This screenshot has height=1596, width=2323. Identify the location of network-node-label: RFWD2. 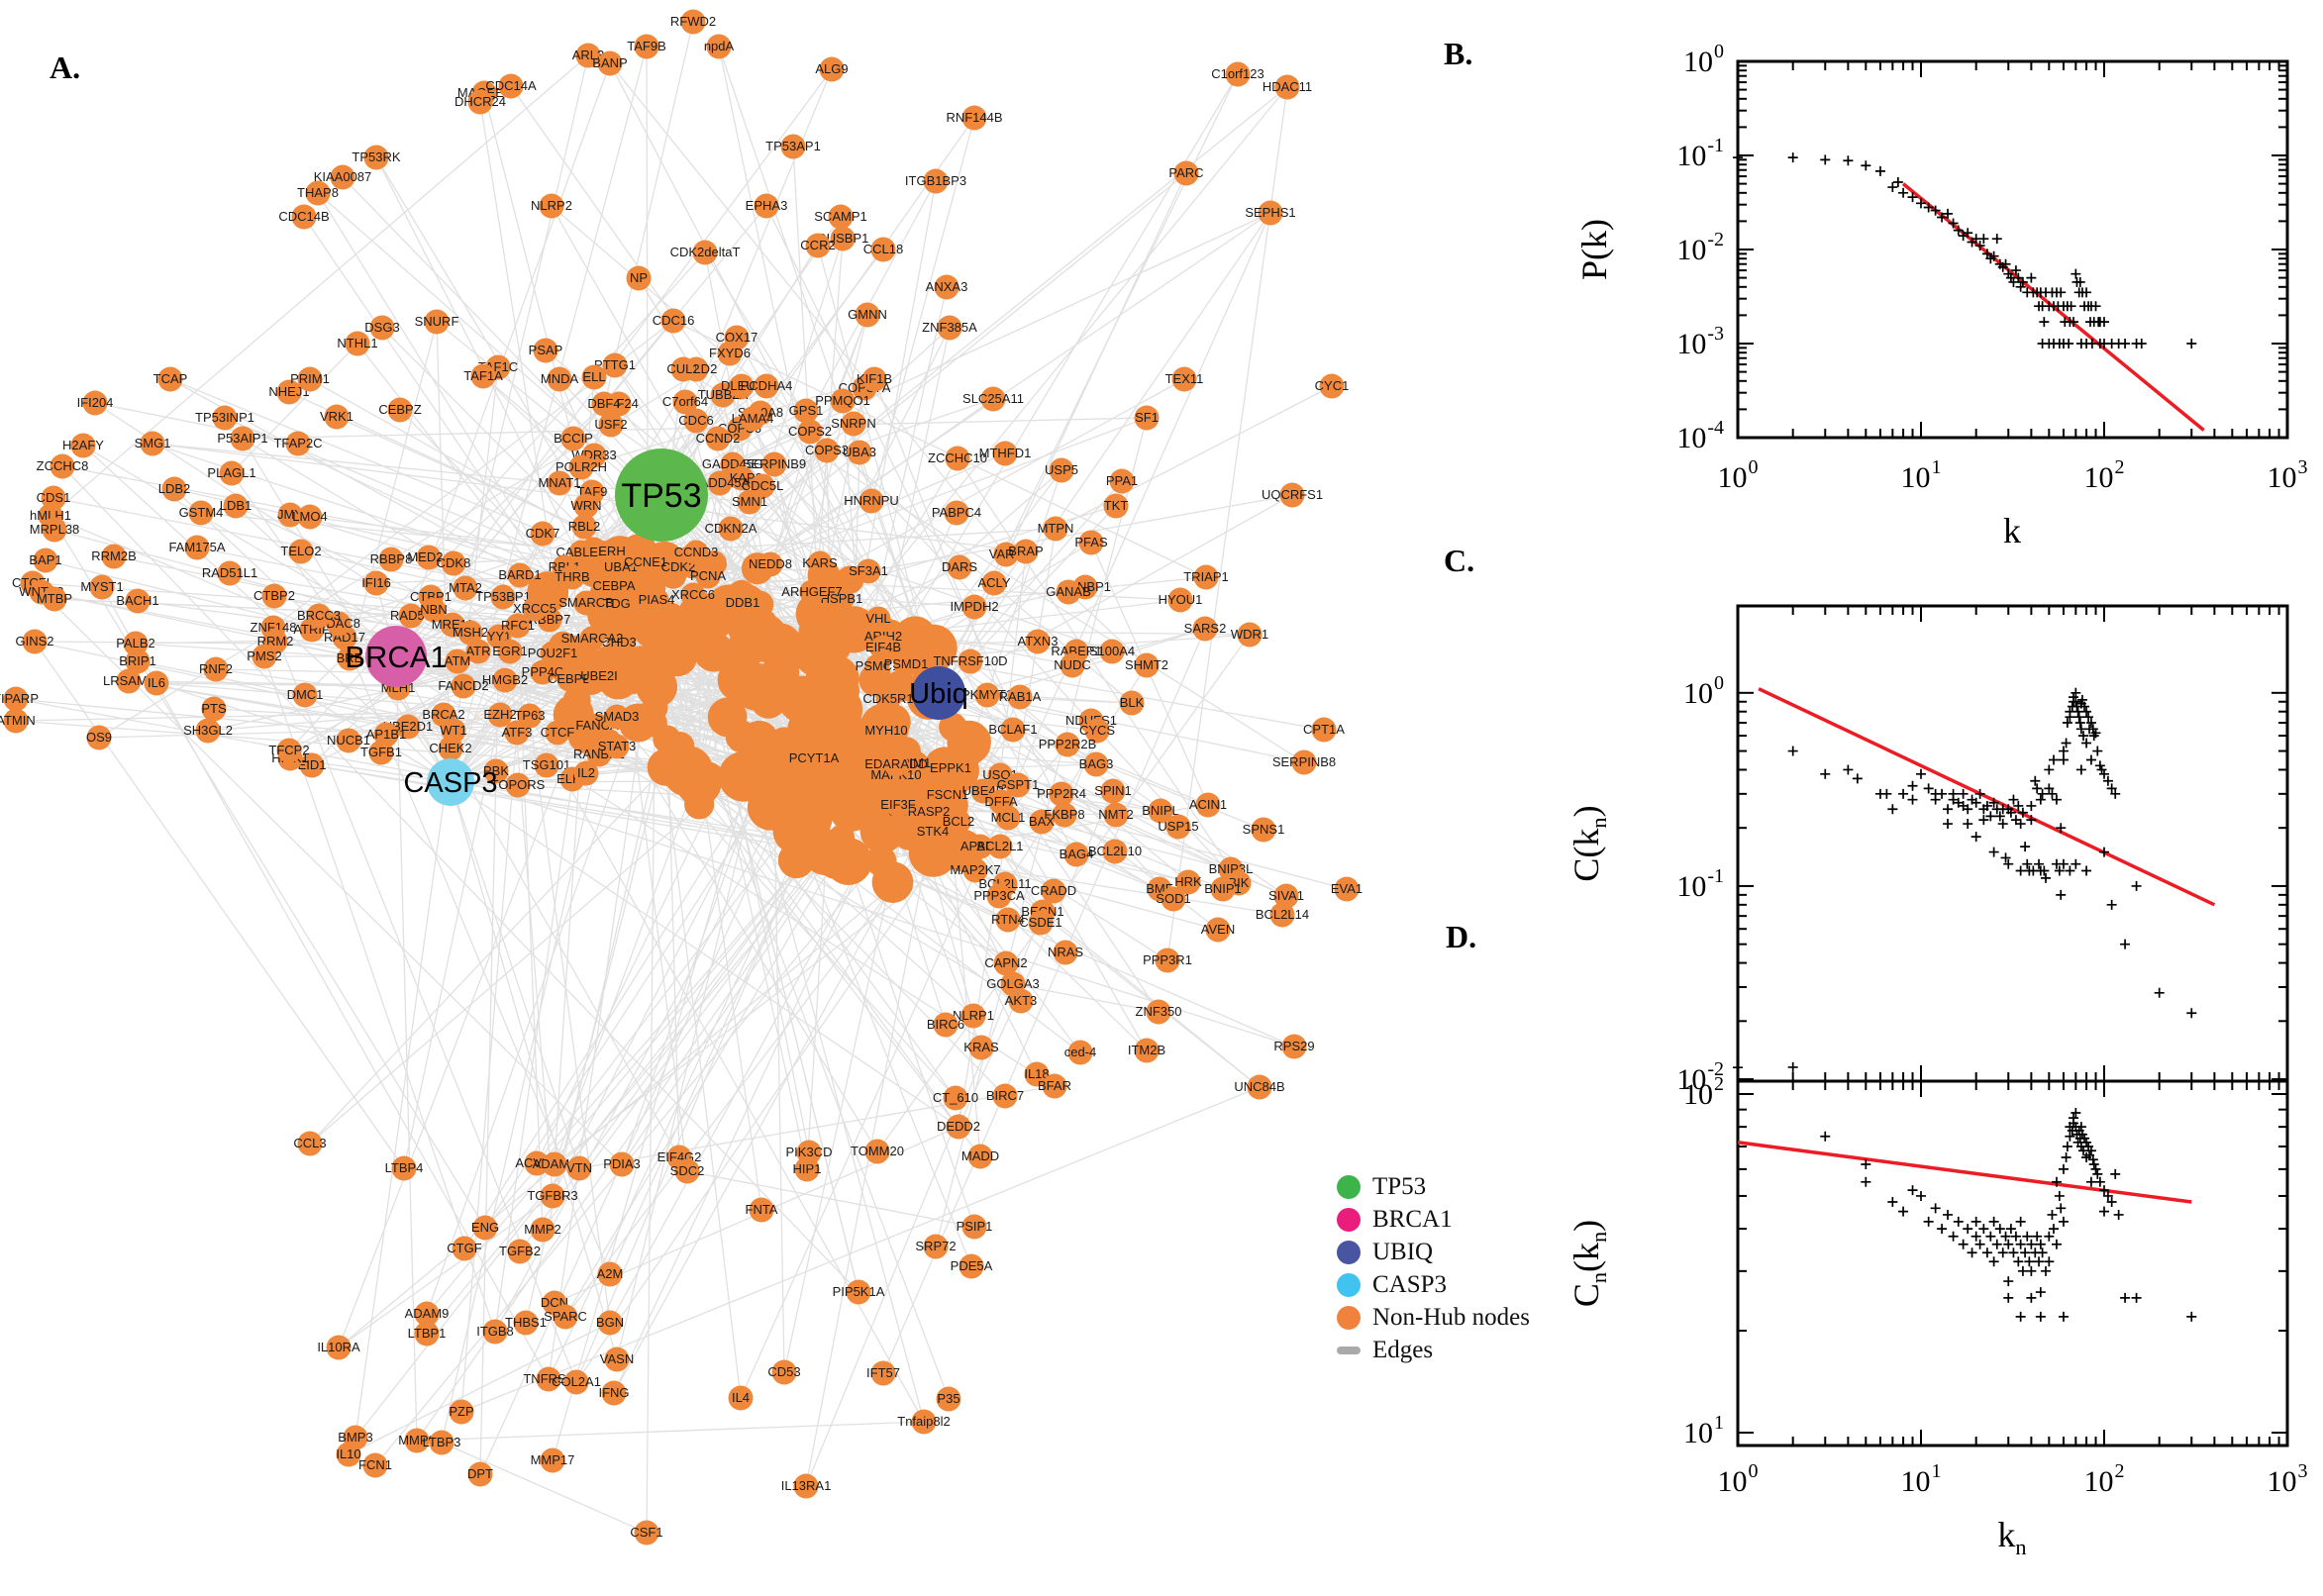
(693, 21).